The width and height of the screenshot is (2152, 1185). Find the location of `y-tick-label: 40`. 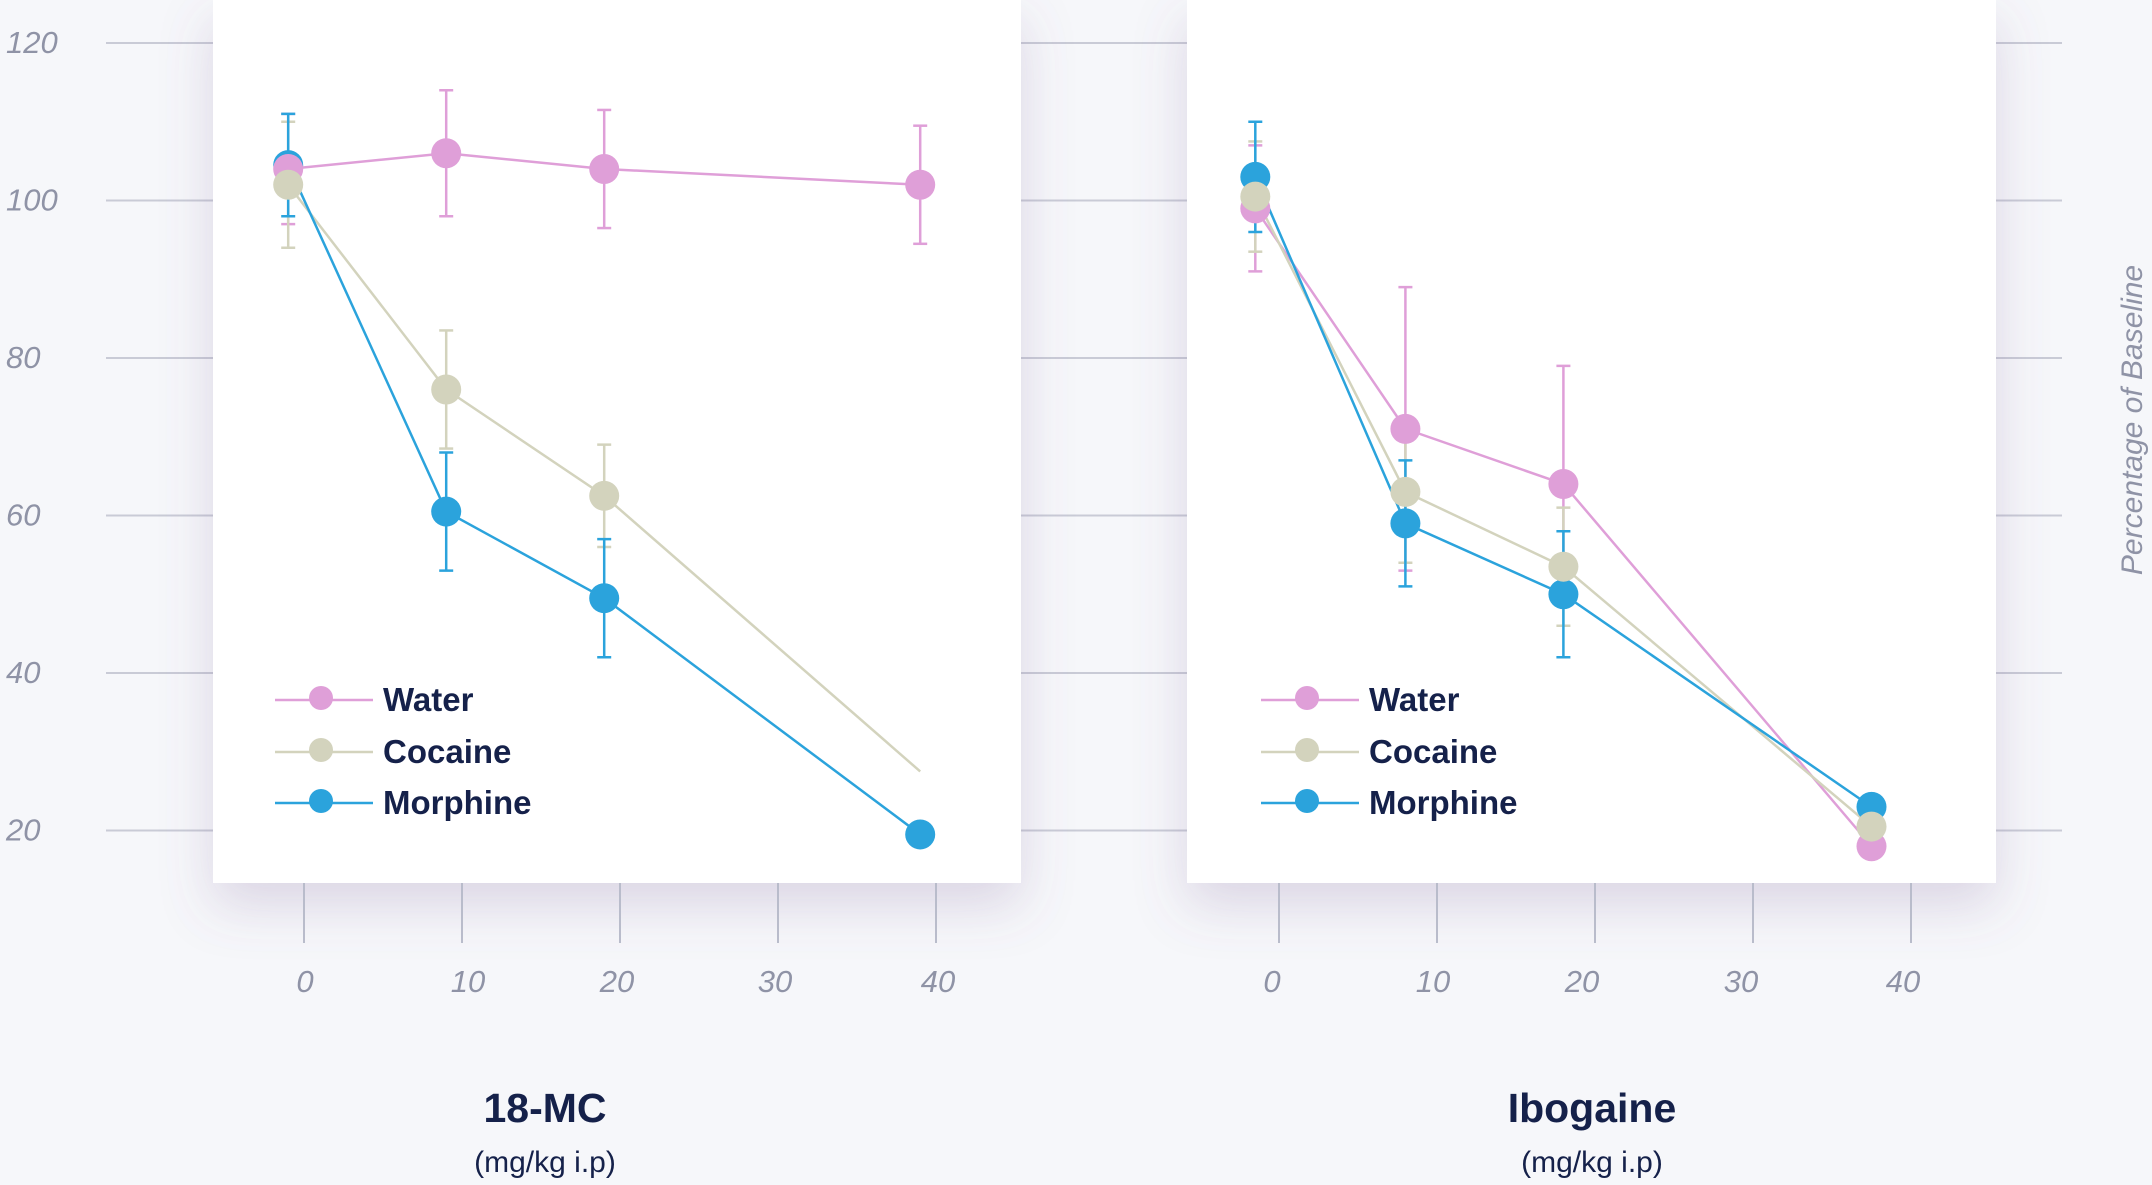

y-tick-label: 40 is located at coordinates (23, 672).